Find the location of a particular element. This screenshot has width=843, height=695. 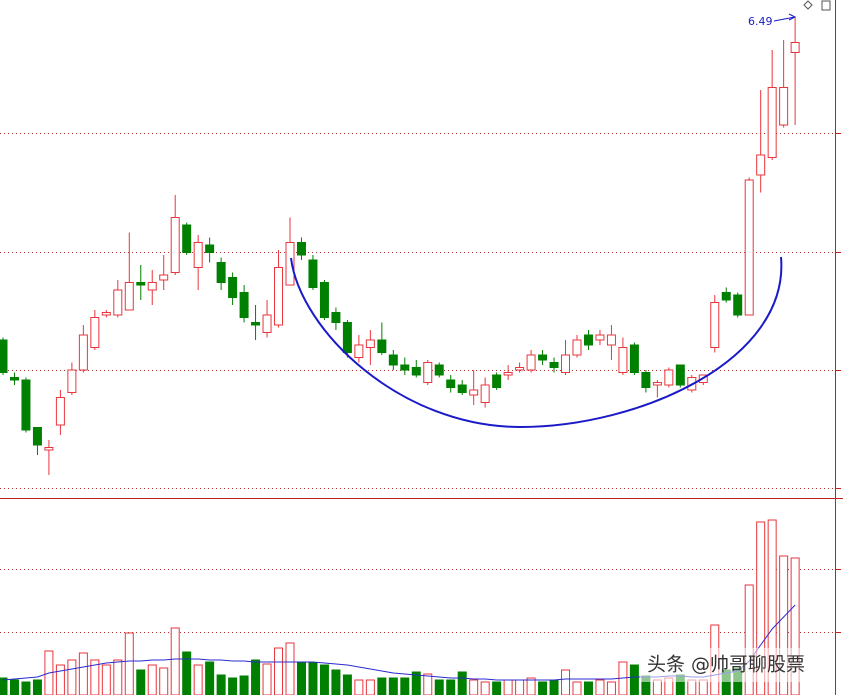

icon-diamond is located at coordinates (808, 5).